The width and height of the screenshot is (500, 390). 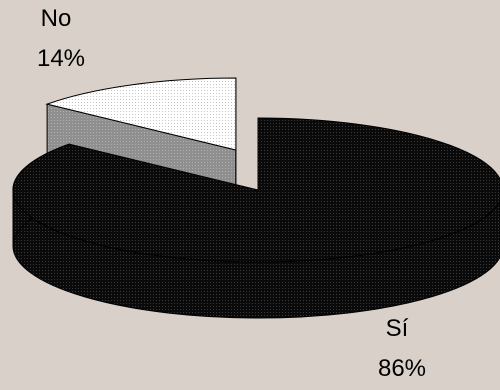 What do you see at coordinates (56, 18) in the screenshot?
I see `slice-label-no: No` at bounding box center [56, 18].